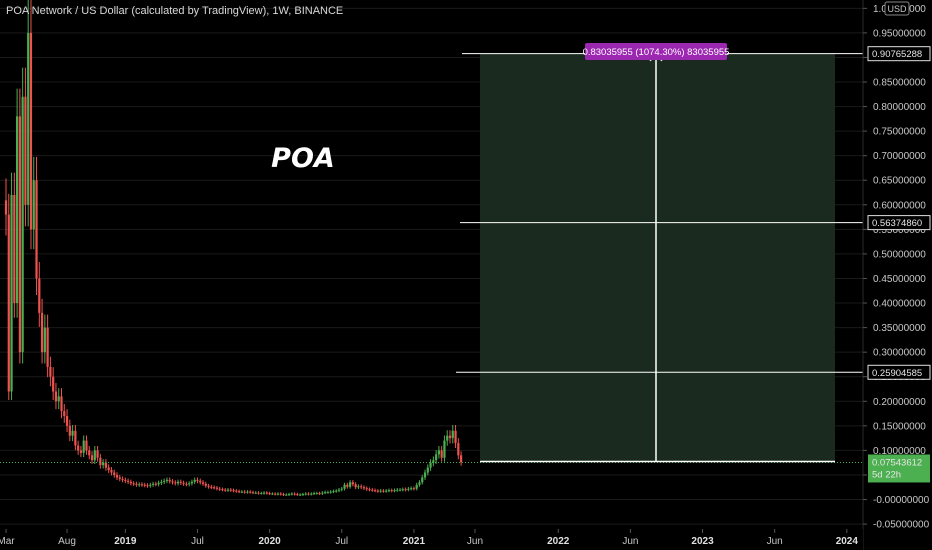 This screenshot has height=550, width=932. Describe the element at coordinates (899, 156) in the screenshot. I see `price-tick-label: 0.70000000` at that location.